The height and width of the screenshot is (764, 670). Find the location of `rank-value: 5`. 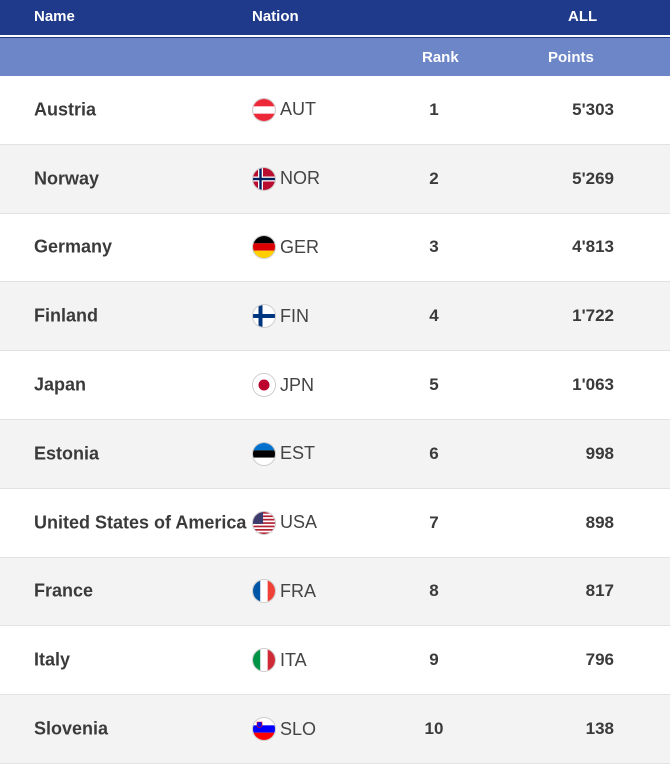

rank-value: 5 is located at coordinates (434, 385).